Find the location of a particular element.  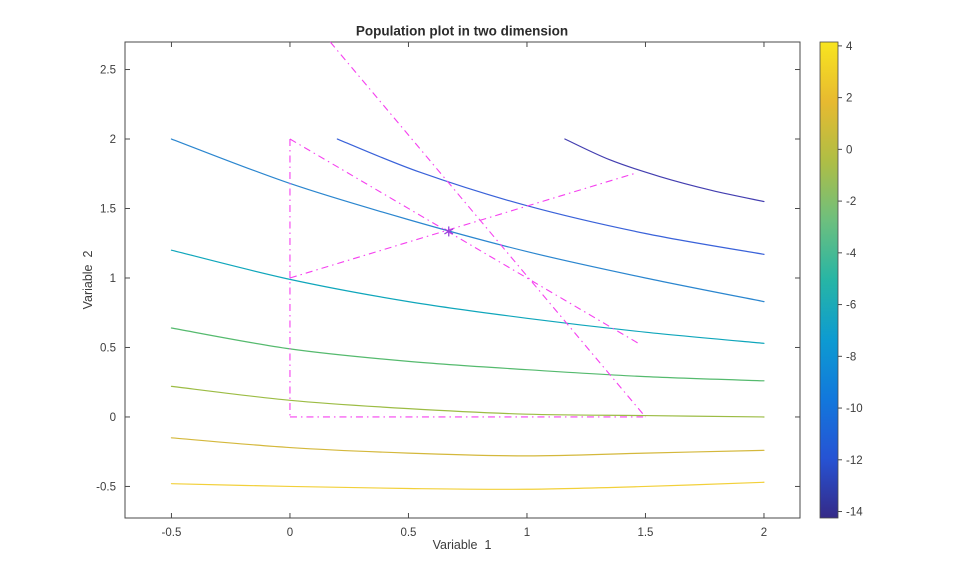

y-axis-label: Variable 2 is located at coordinates (88, 280).